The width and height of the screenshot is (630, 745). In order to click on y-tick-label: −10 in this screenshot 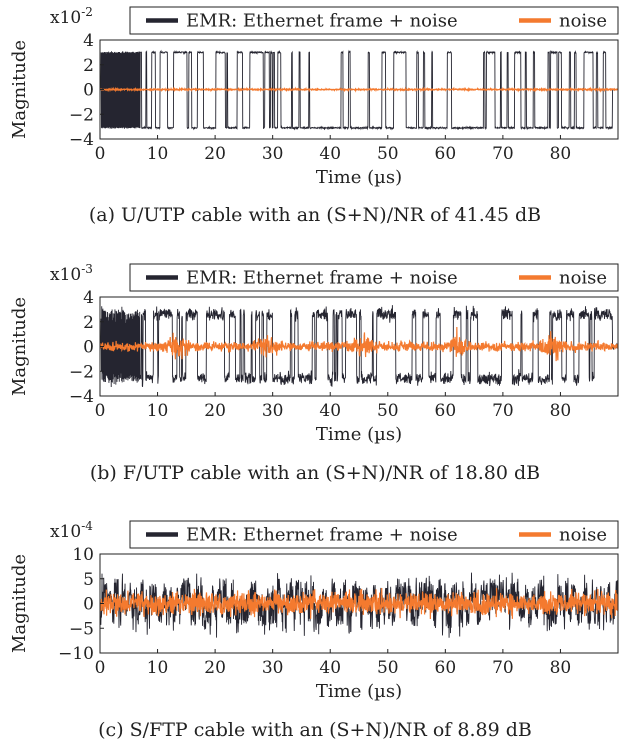, I will do `click(76, 654)`.